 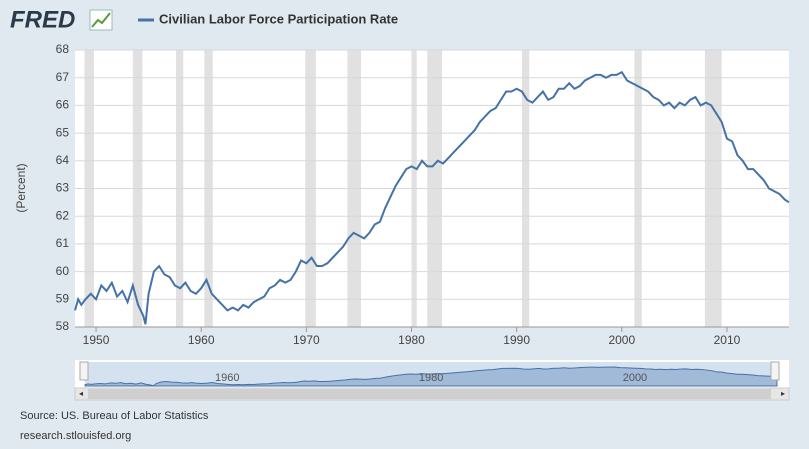 I want to click on x-tick-label: 1970, so click(x=306, y=340).